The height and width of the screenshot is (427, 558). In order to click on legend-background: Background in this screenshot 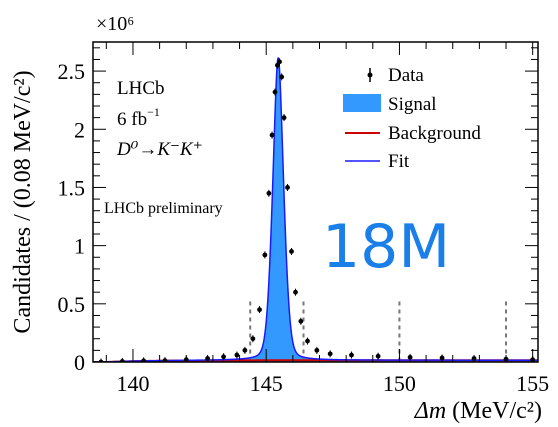, I will do `click(413, 133)`.